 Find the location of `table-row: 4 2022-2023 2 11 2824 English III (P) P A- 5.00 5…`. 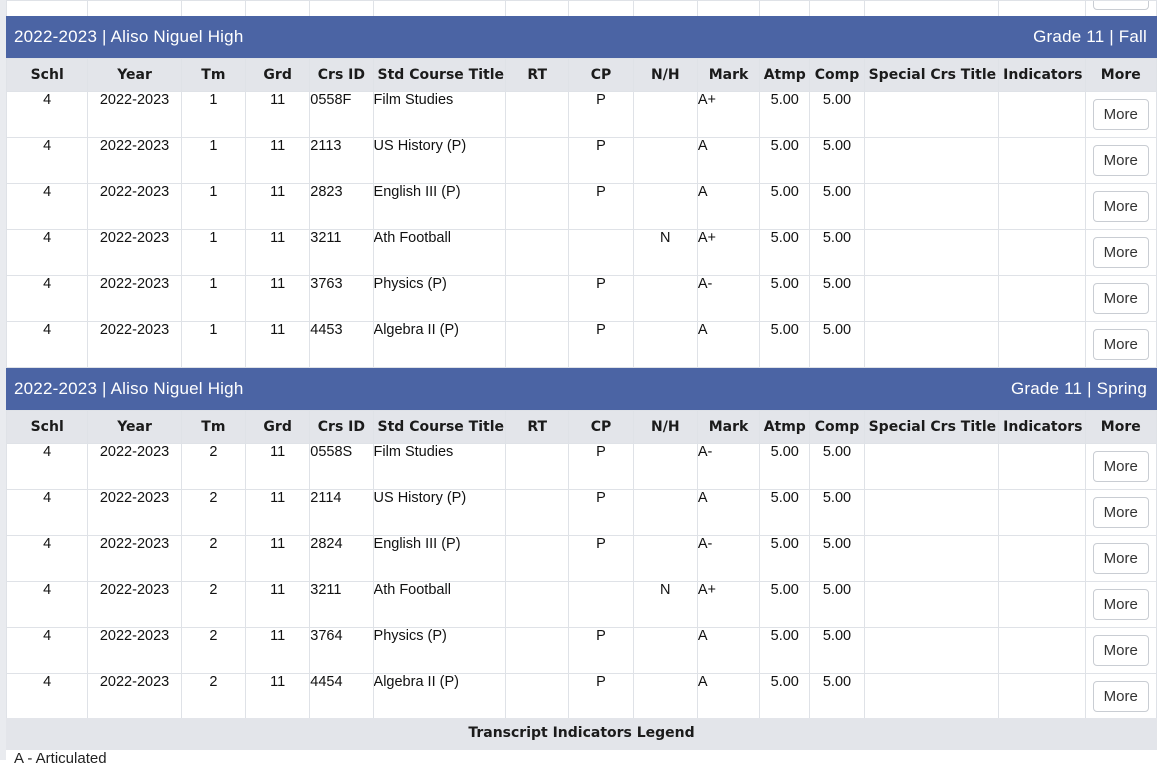

table-row: 4 2022-2023 2 11 2824 English III (P) P A- 5.00 5… is located at coordinates (581, 558).